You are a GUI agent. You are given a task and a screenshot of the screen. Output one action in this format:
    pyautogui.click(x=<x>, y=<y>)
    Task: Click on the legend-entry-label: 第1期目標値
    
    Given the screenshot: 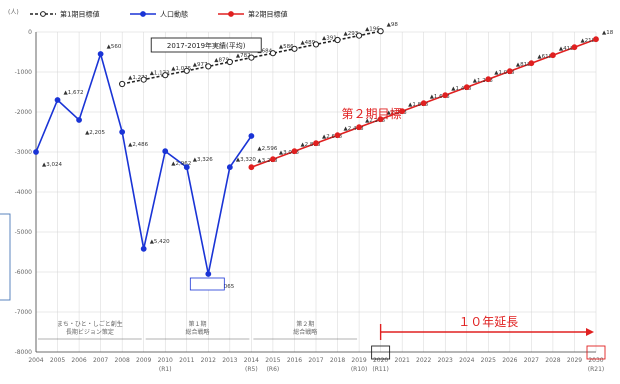 What is the action you would take?
    pyautogui.click(x=79, y=14)
    